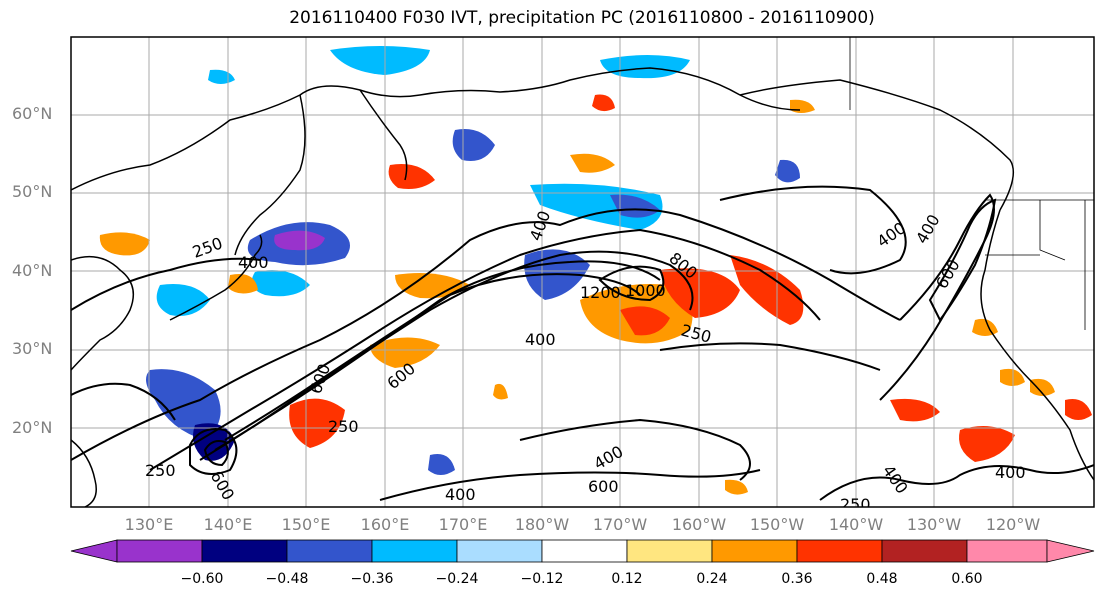 The width and height of the screenshot is (1105, 601). I want to click on colorbar-tick-label: 0.36, so click(797, 579).